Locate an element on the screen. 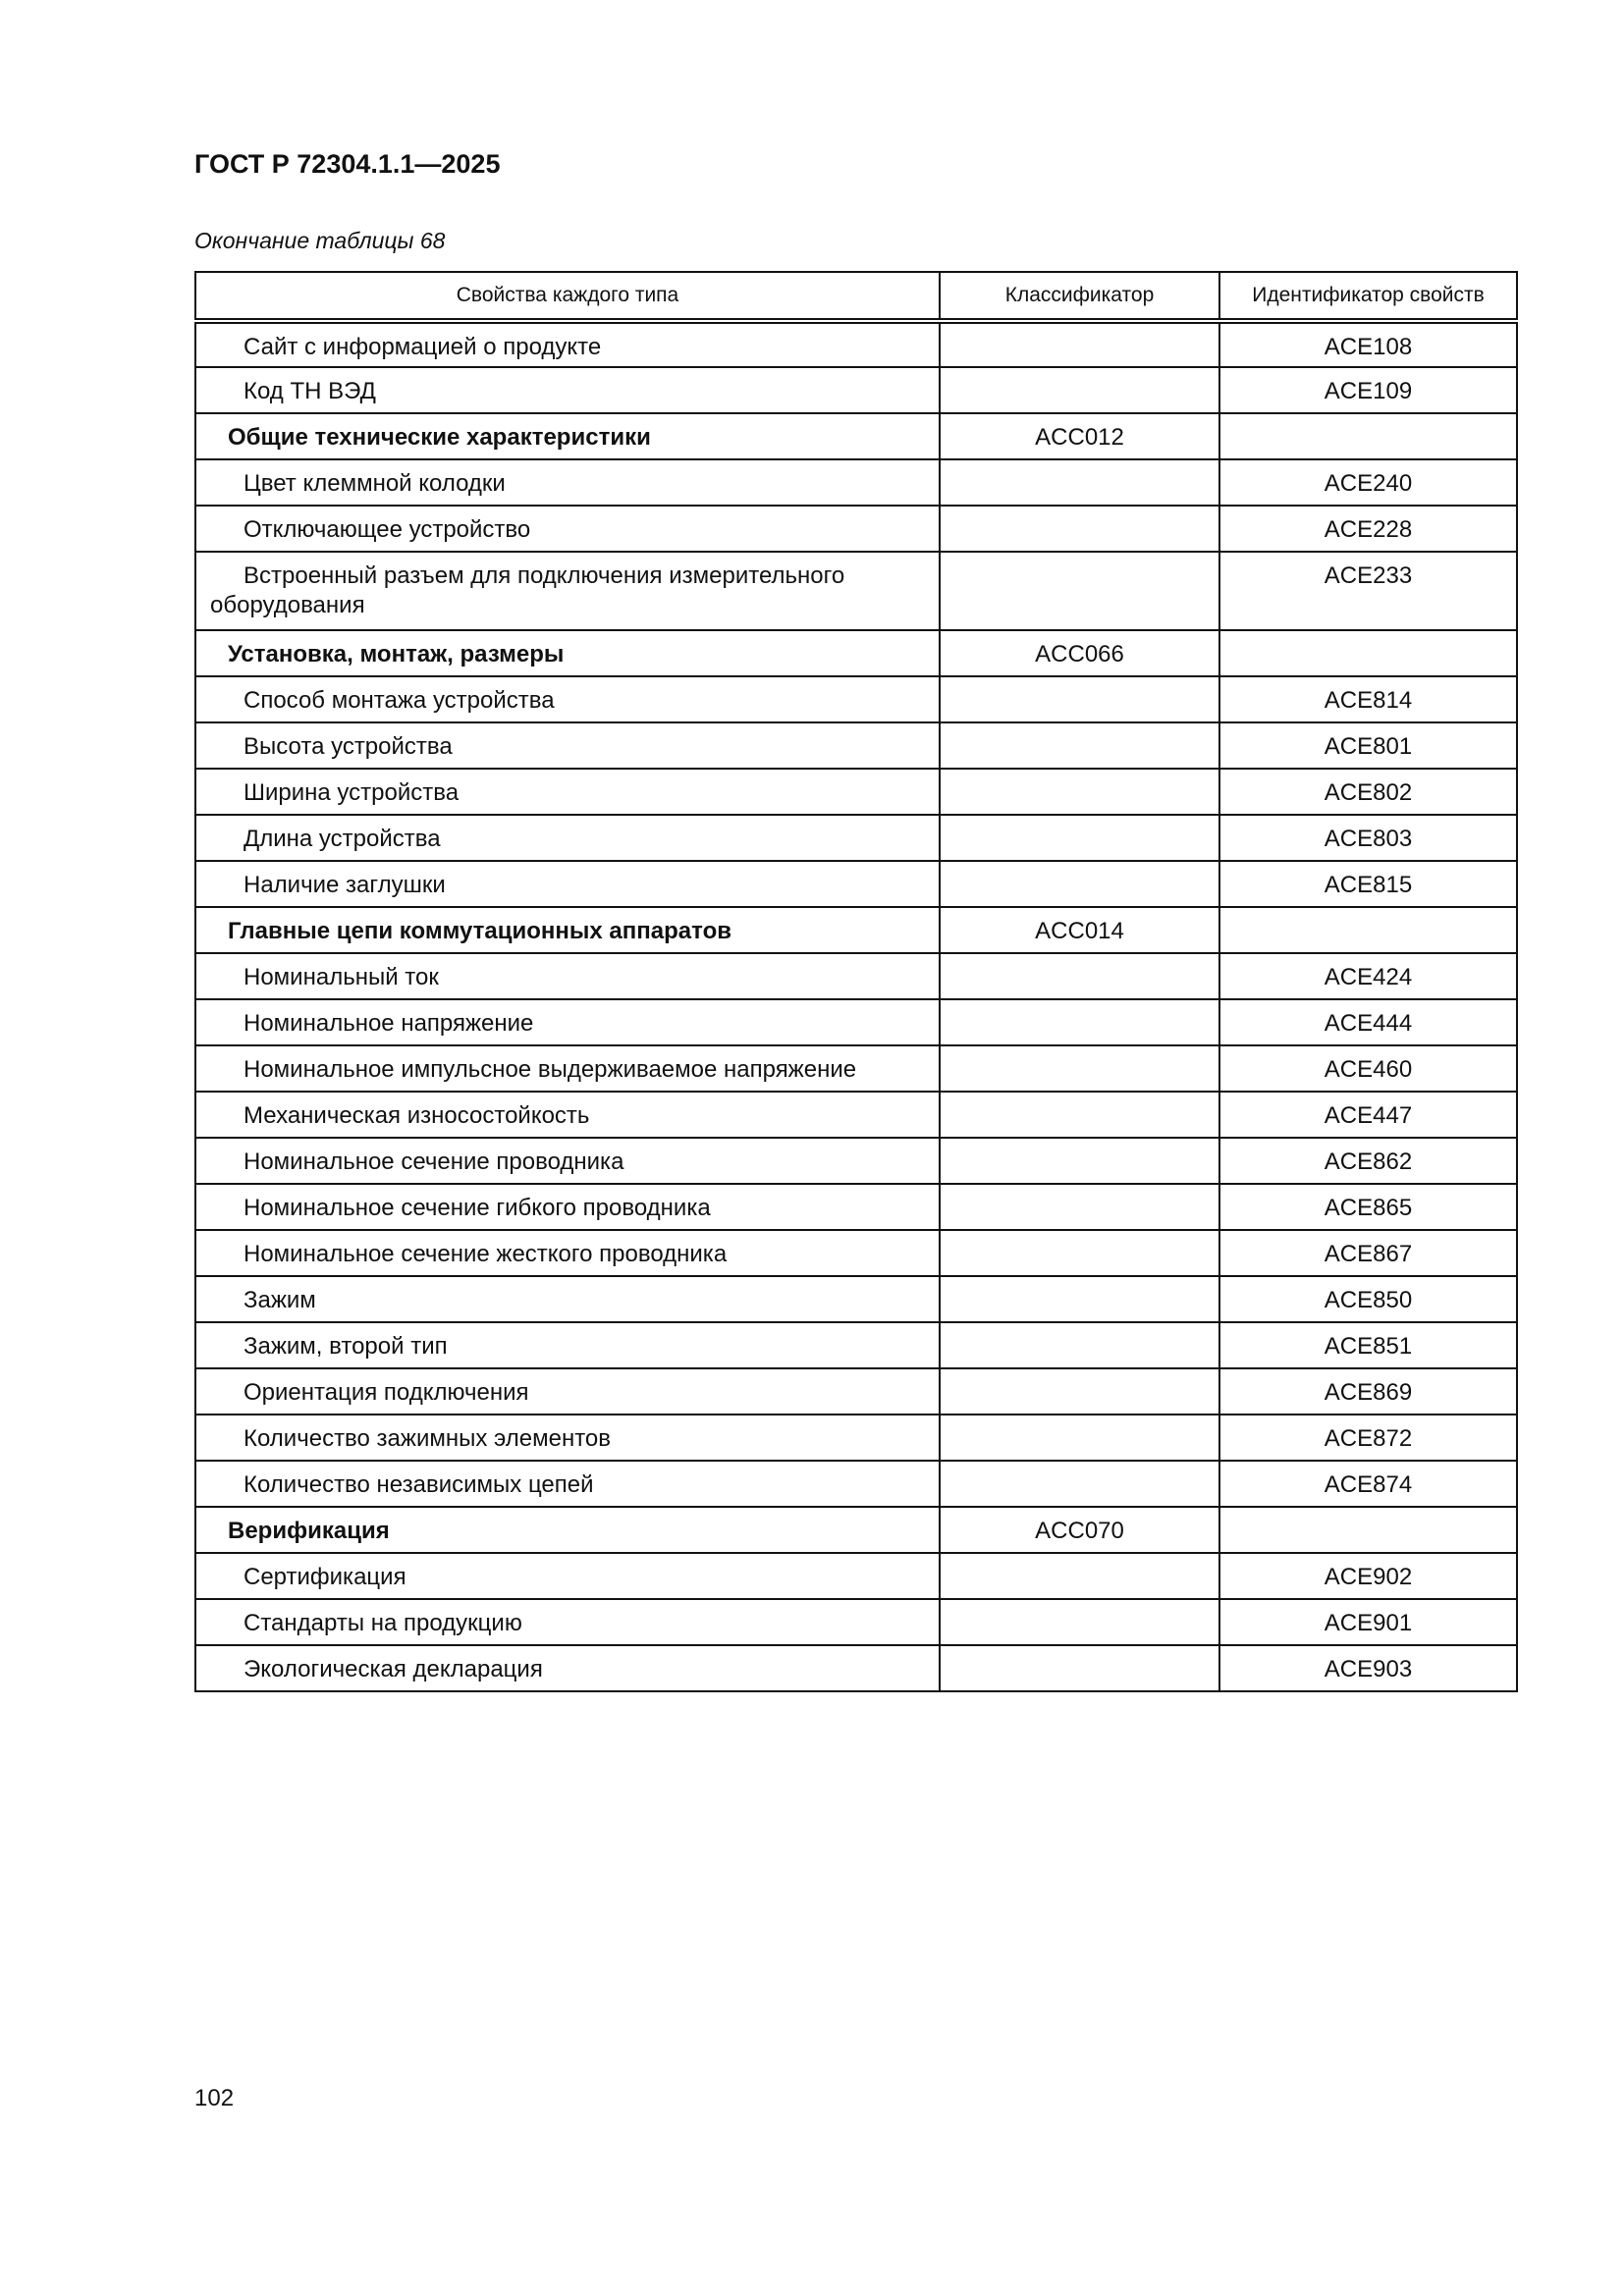 This screenshot has width=1624, height=2296. classifier-cell: ACC066 is located at coordinates (1079, 653).